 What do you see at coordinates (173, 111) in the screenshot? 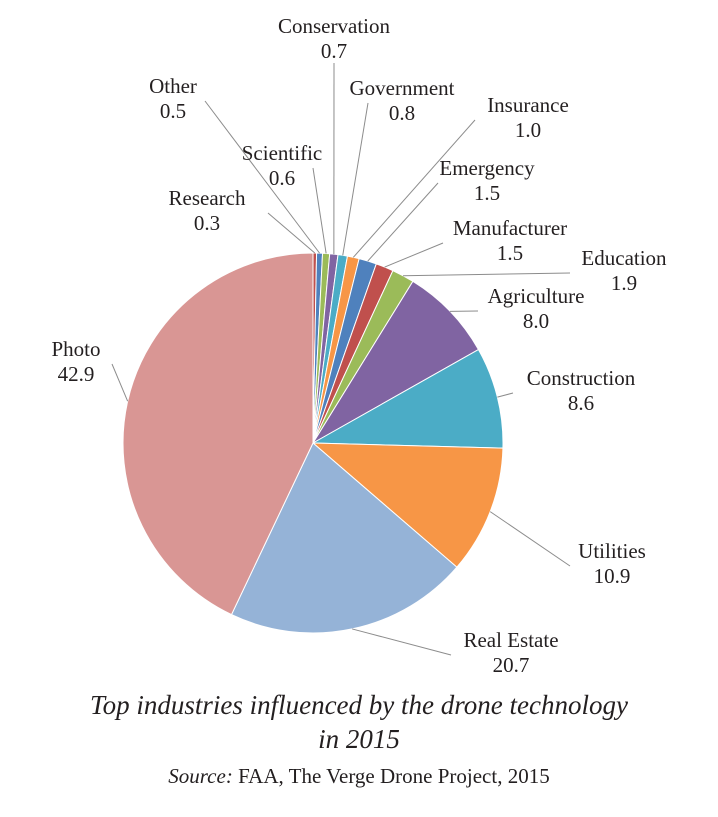
I see `value-other: 0.5` at bounding box center [173, 111].